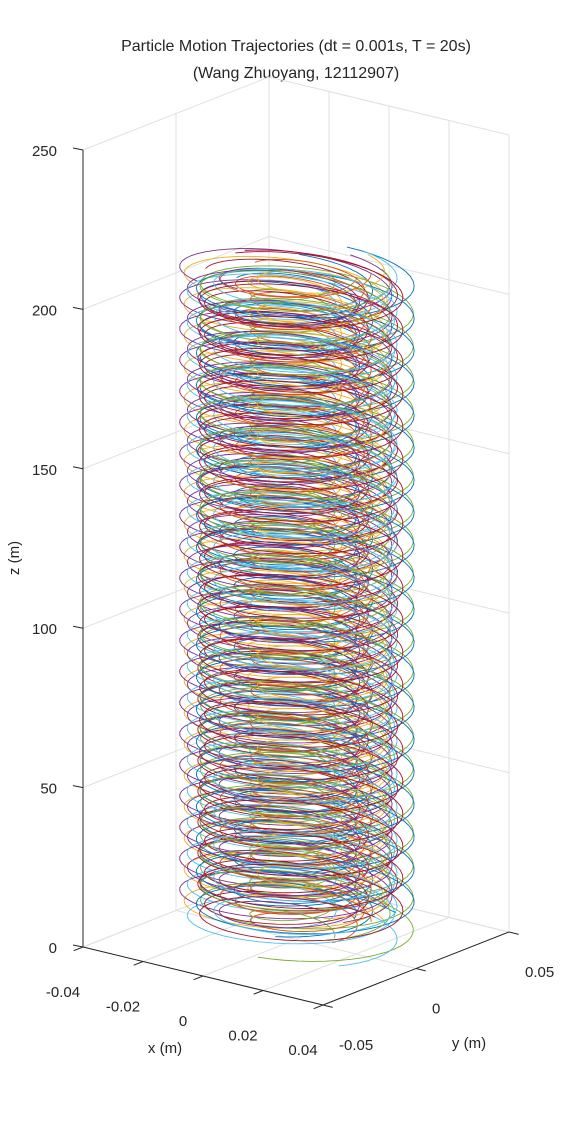  I want to click on z-tick-label: 0, so click(53, 948).